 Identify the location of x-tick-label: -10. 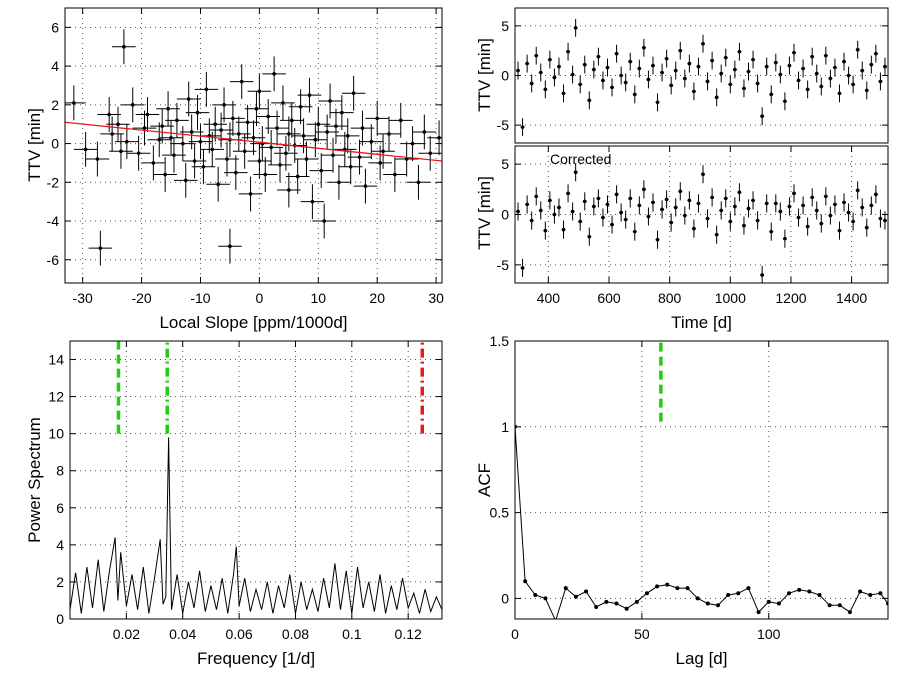
(200, 298).